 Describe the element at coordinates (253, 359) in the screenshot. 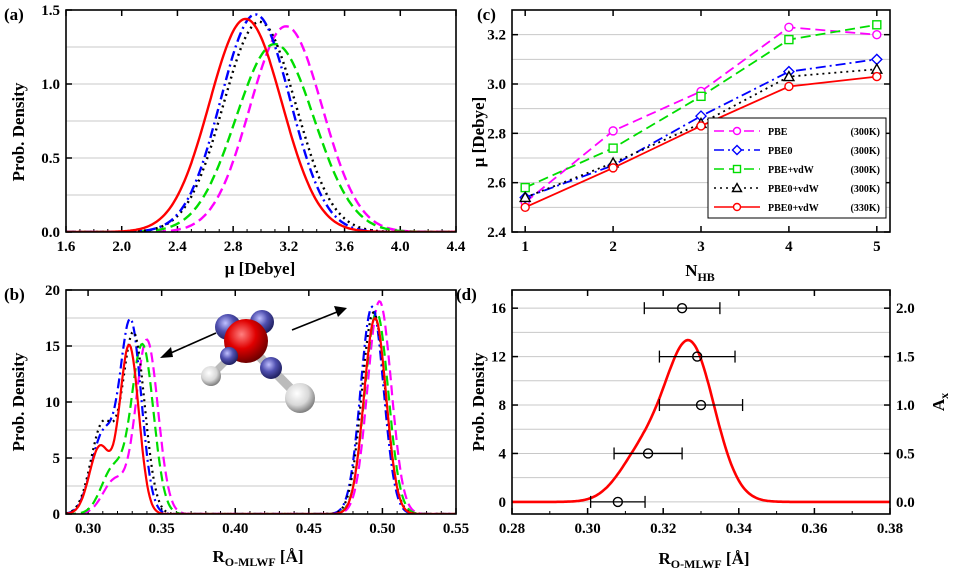

I see `water-molecule-illustration` at that location.